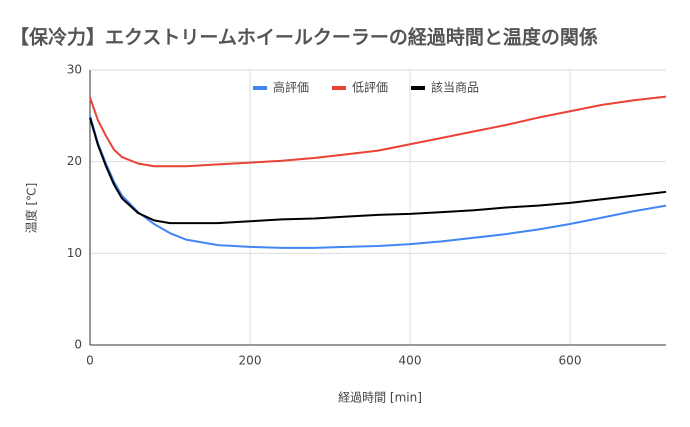 The width and height of the screenshot is (690, 427). What do you see at coordinates (74, 253) in the screenshot?
I see `y-tick-label: 10` at bounding box center [74, 253].